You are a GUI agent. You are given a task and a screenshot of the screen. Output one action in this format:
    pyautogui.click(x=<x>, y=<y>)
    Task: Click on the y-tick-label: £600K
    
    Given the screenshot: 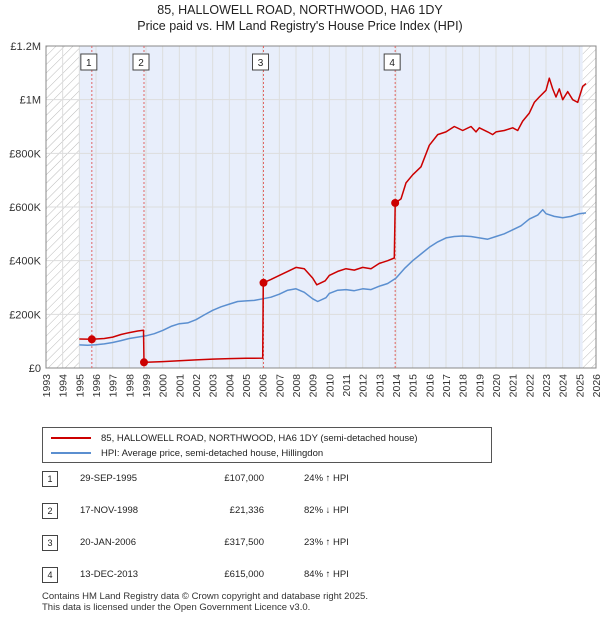 What is the action you would take?
    pyautogui.click(x=25, y=208)
    